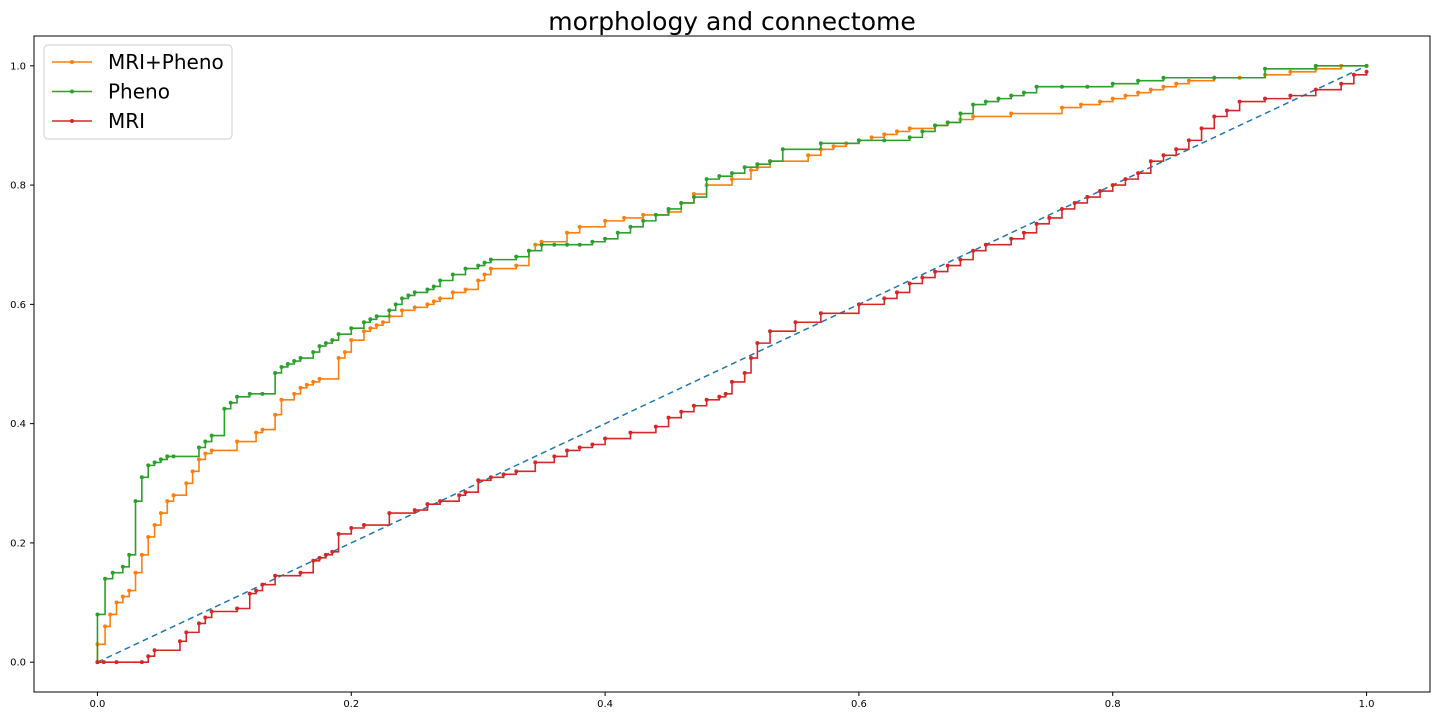 This screenshot has height=720, width=1440. Describe the element at coordinates (166, 62) in the screenshot. I see `legend-label: MRI+Pheno` at that location.